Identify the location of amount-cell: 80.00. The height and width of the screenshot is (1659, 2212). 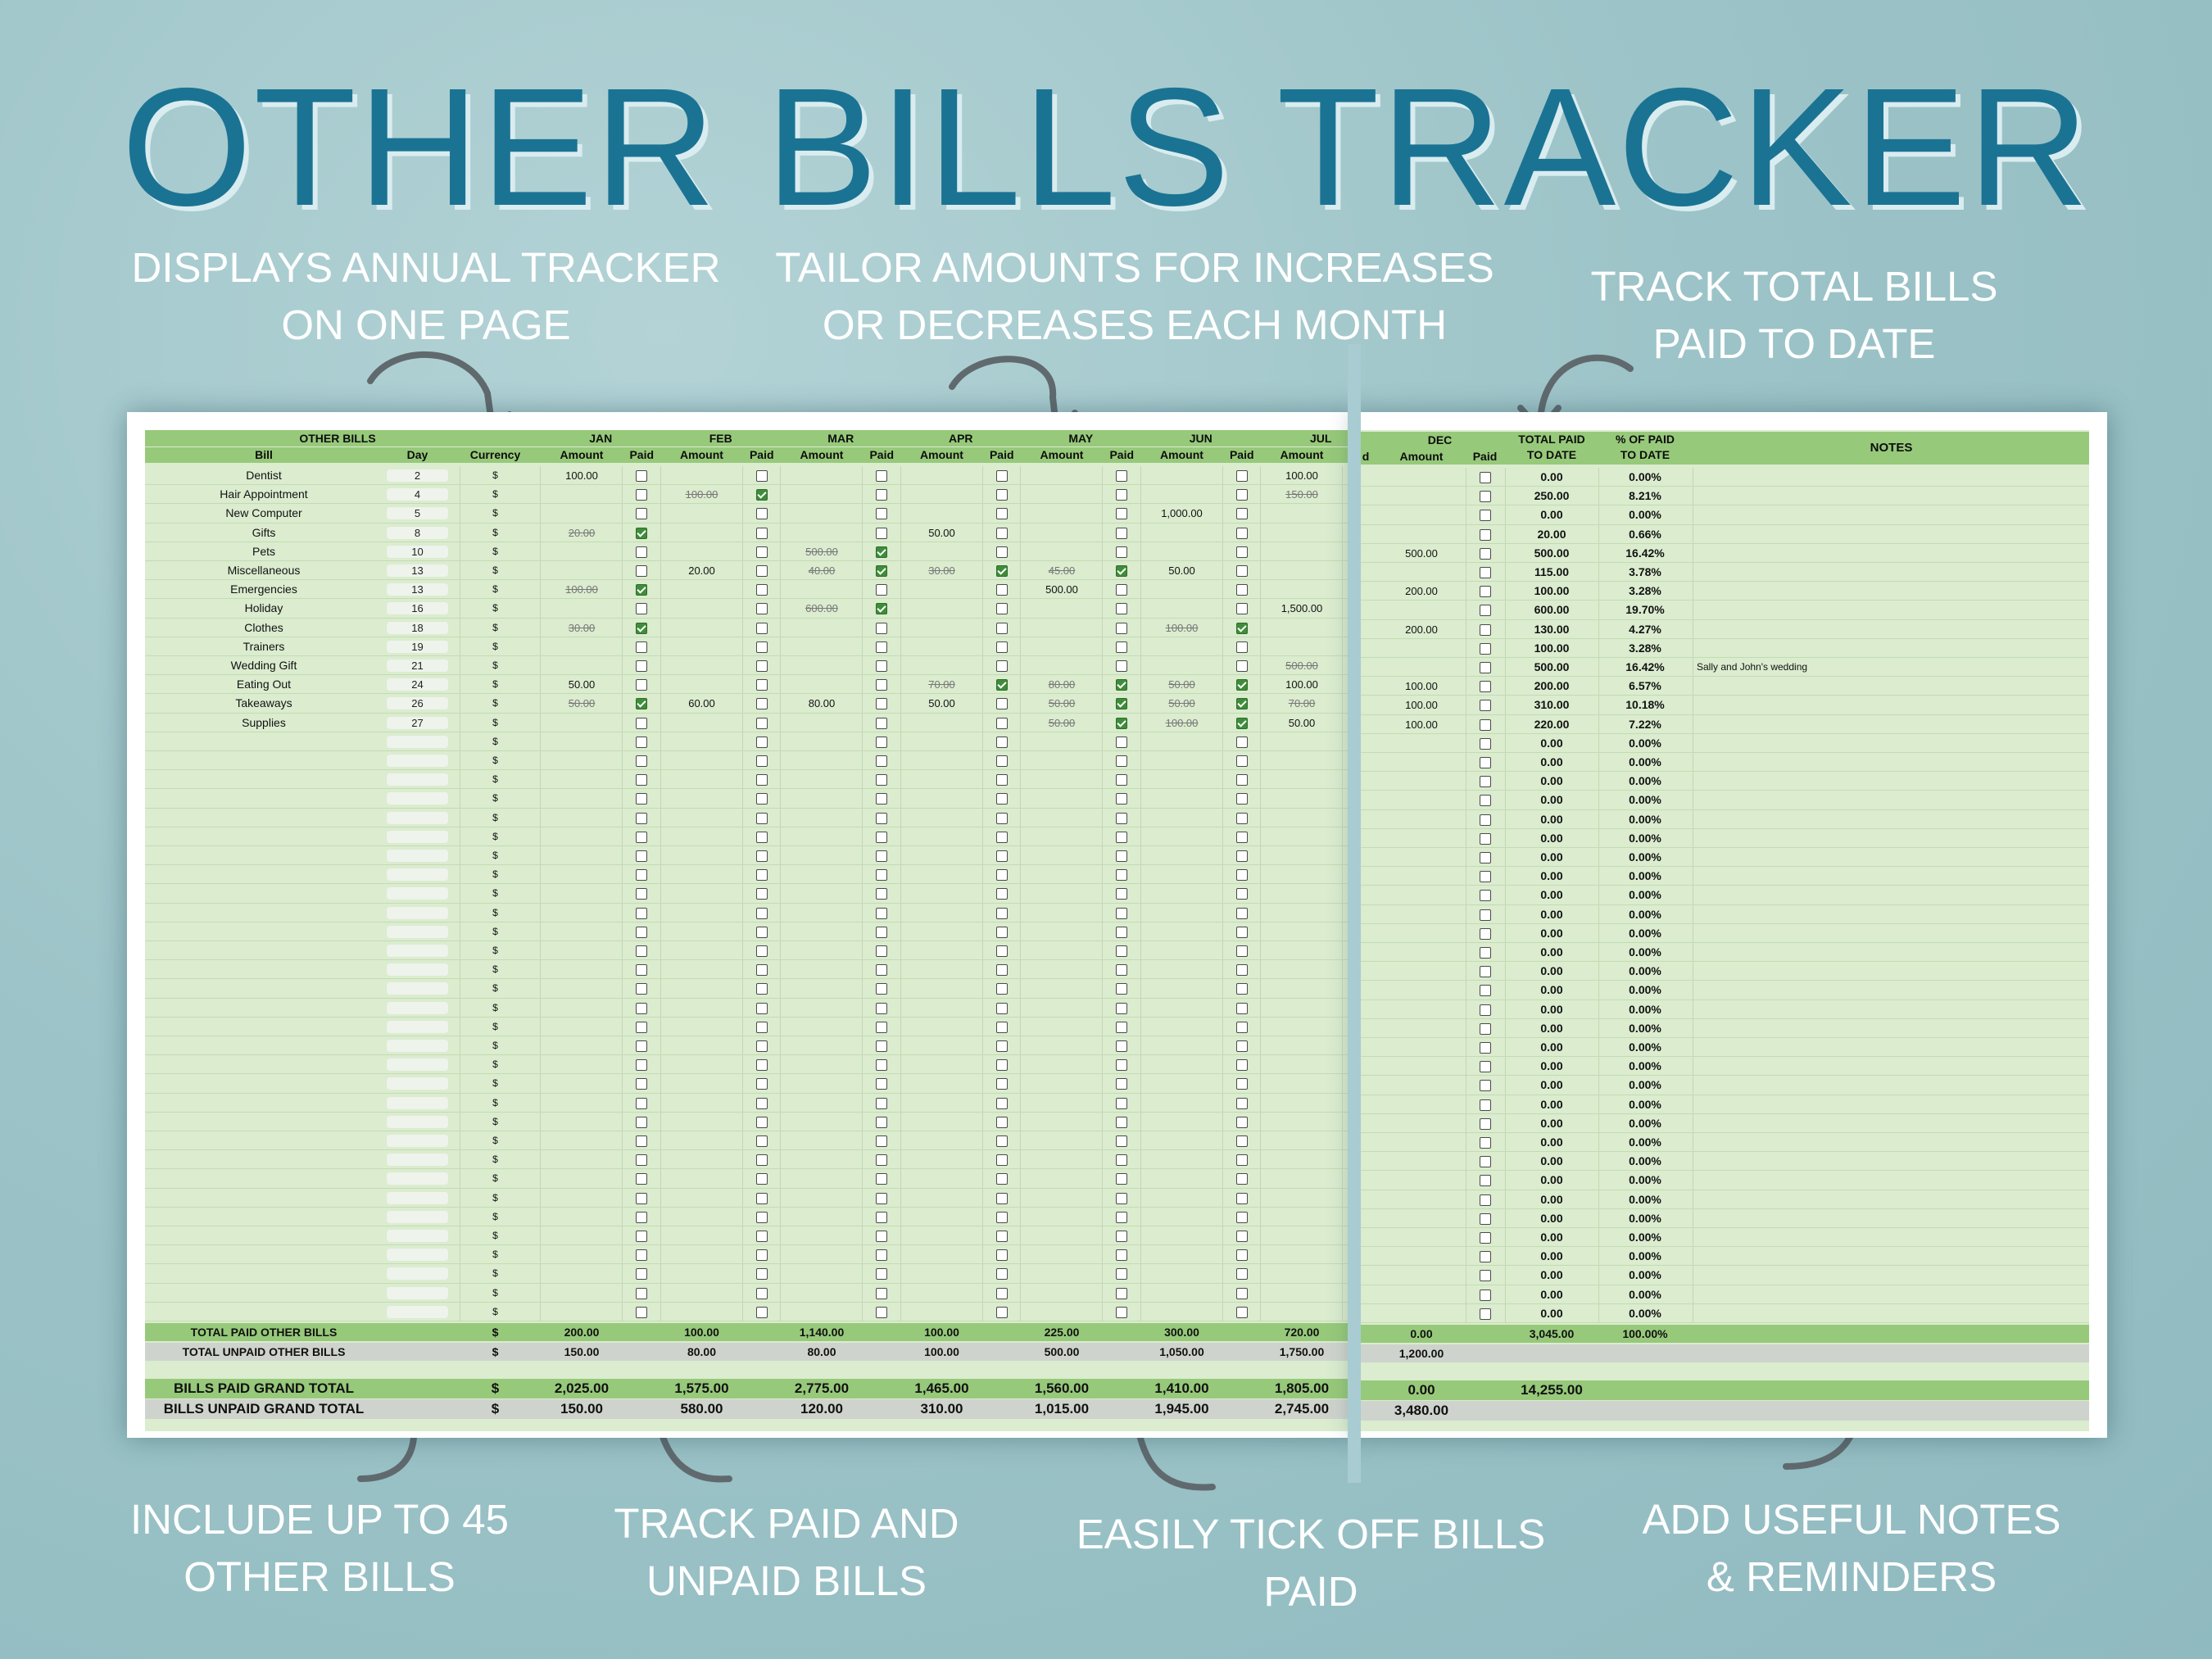
(822, 703).